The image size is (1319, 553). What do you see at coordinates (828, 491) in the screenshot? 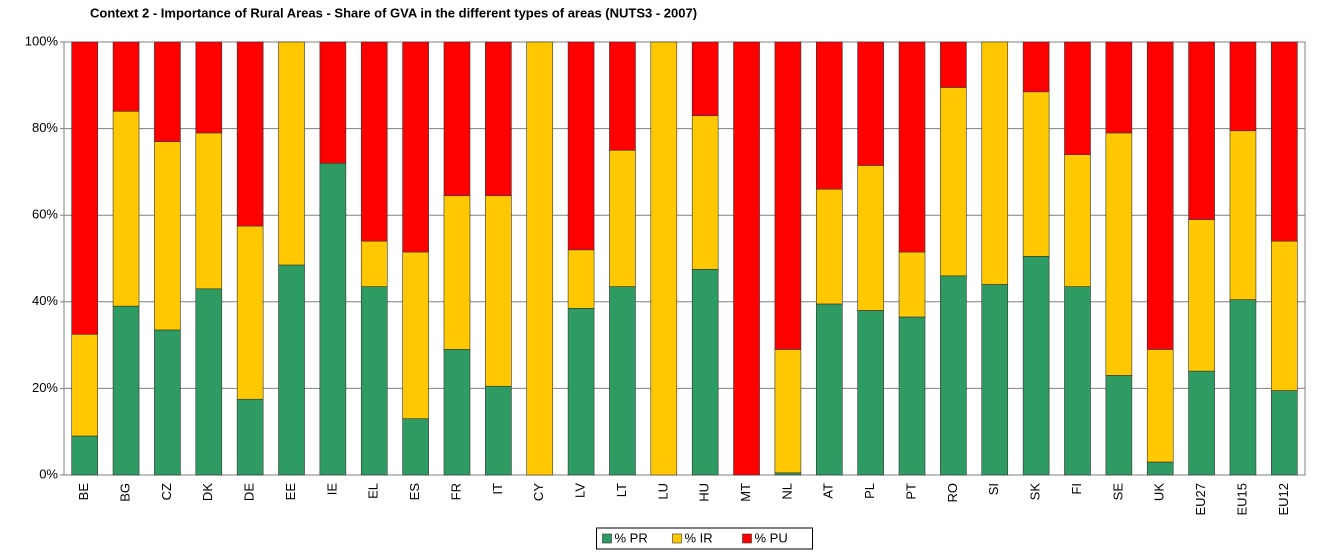
I see `x-tick-label: AT` at bounding box center [828, 491].